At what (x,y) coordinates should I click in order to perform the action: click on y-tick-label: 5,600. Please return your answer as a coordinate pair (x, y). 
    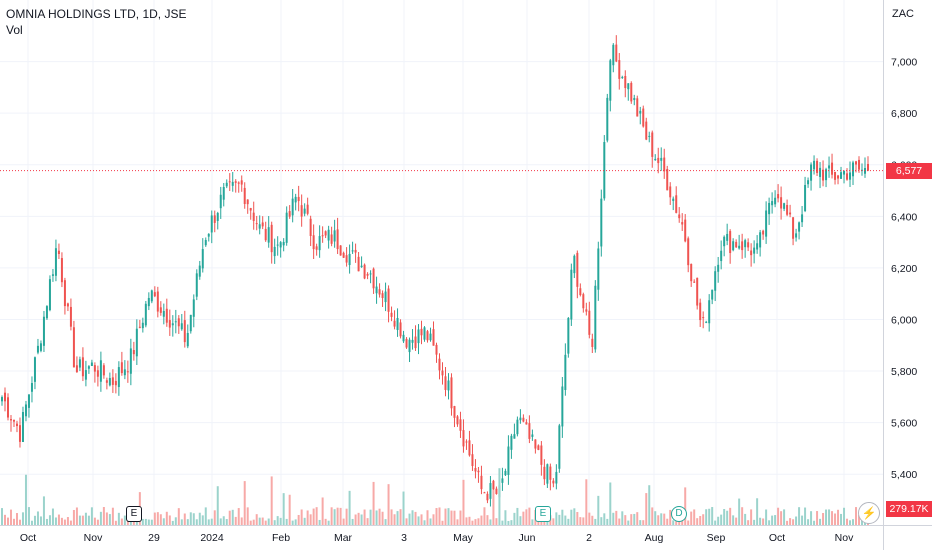
    Looking at the image, I should click on (904, 424).